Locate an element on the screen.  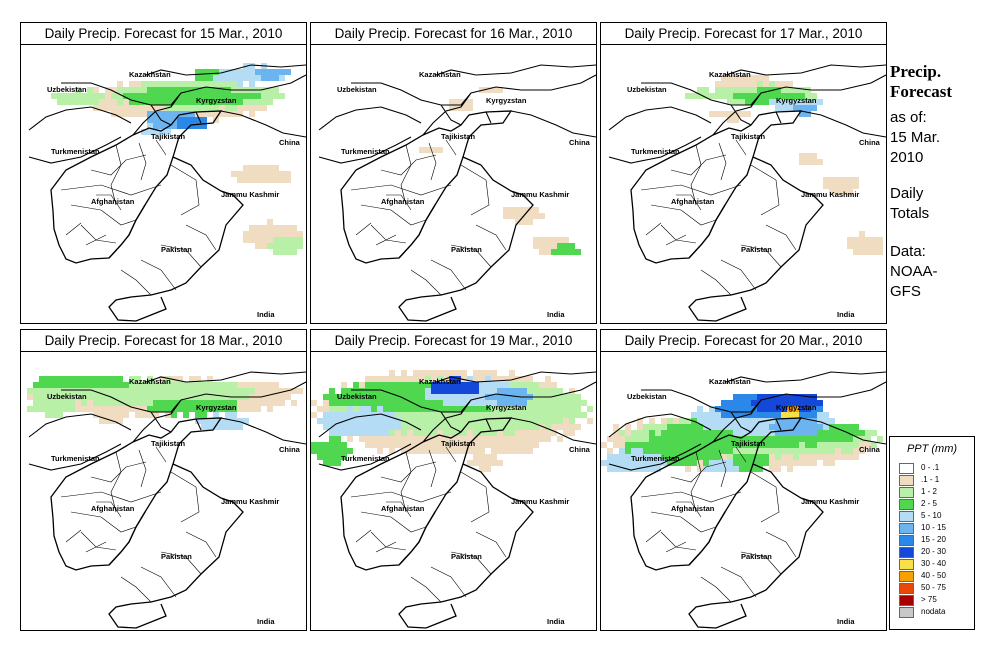
map-label-turkmenistan: Turkmenistan is located at coordinates (365, 151).